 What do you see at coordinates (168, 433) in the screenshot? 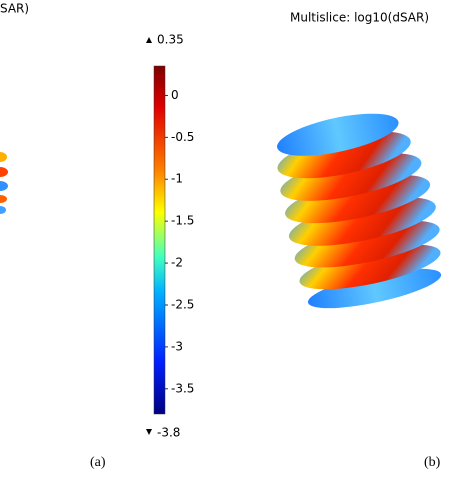
I see `colorbar-min: -3.8` at bounding box center [168, 433].